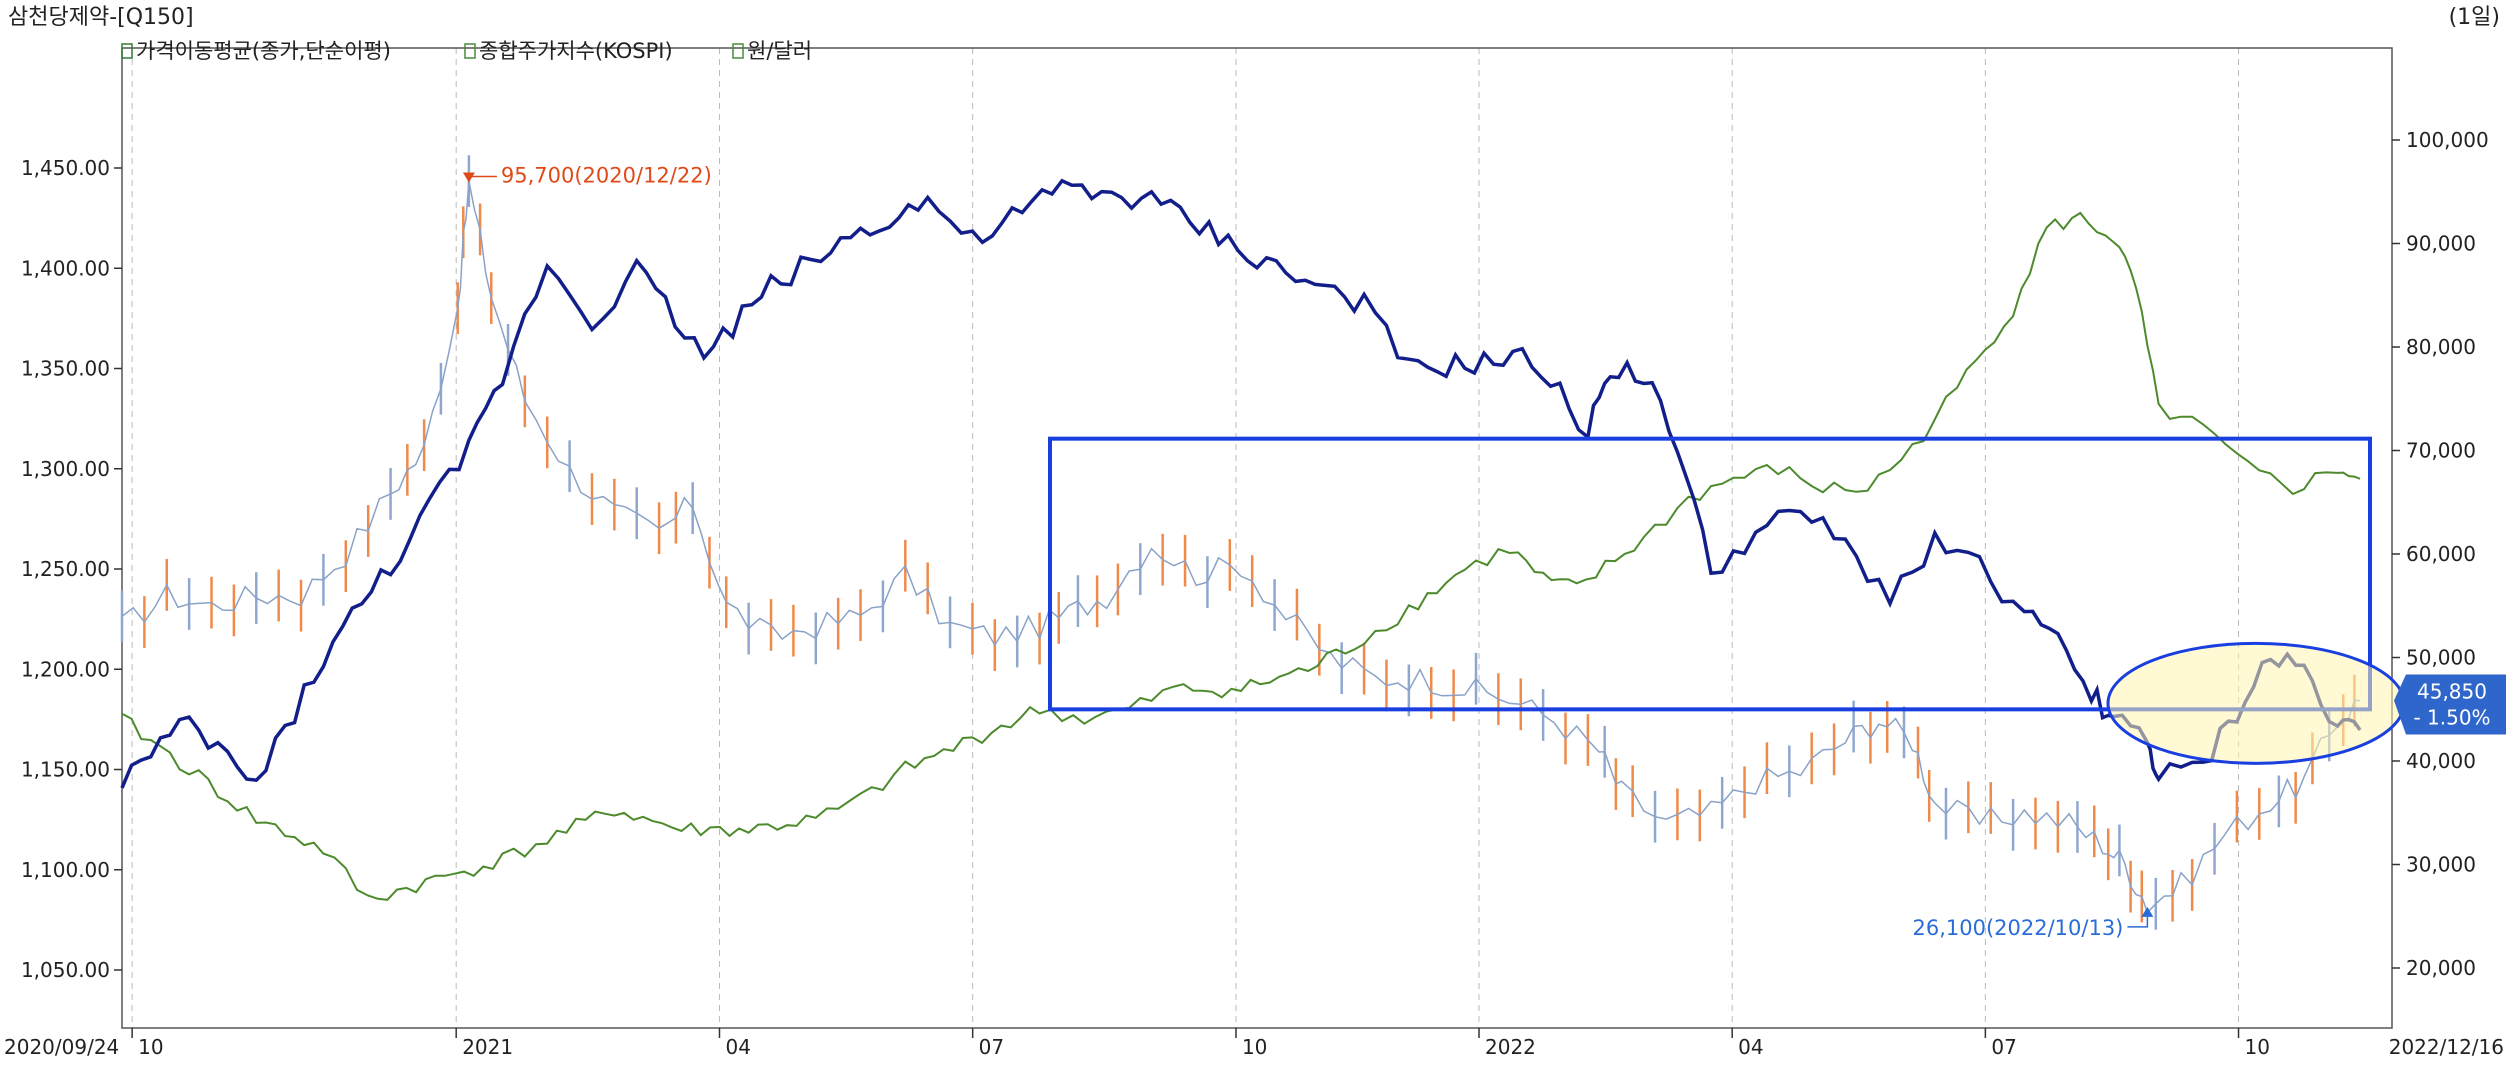 The image size is (2508, 1072). I want to click on legend-item-kospi: 종합주가지수(KOSPI), so click(576, 51).